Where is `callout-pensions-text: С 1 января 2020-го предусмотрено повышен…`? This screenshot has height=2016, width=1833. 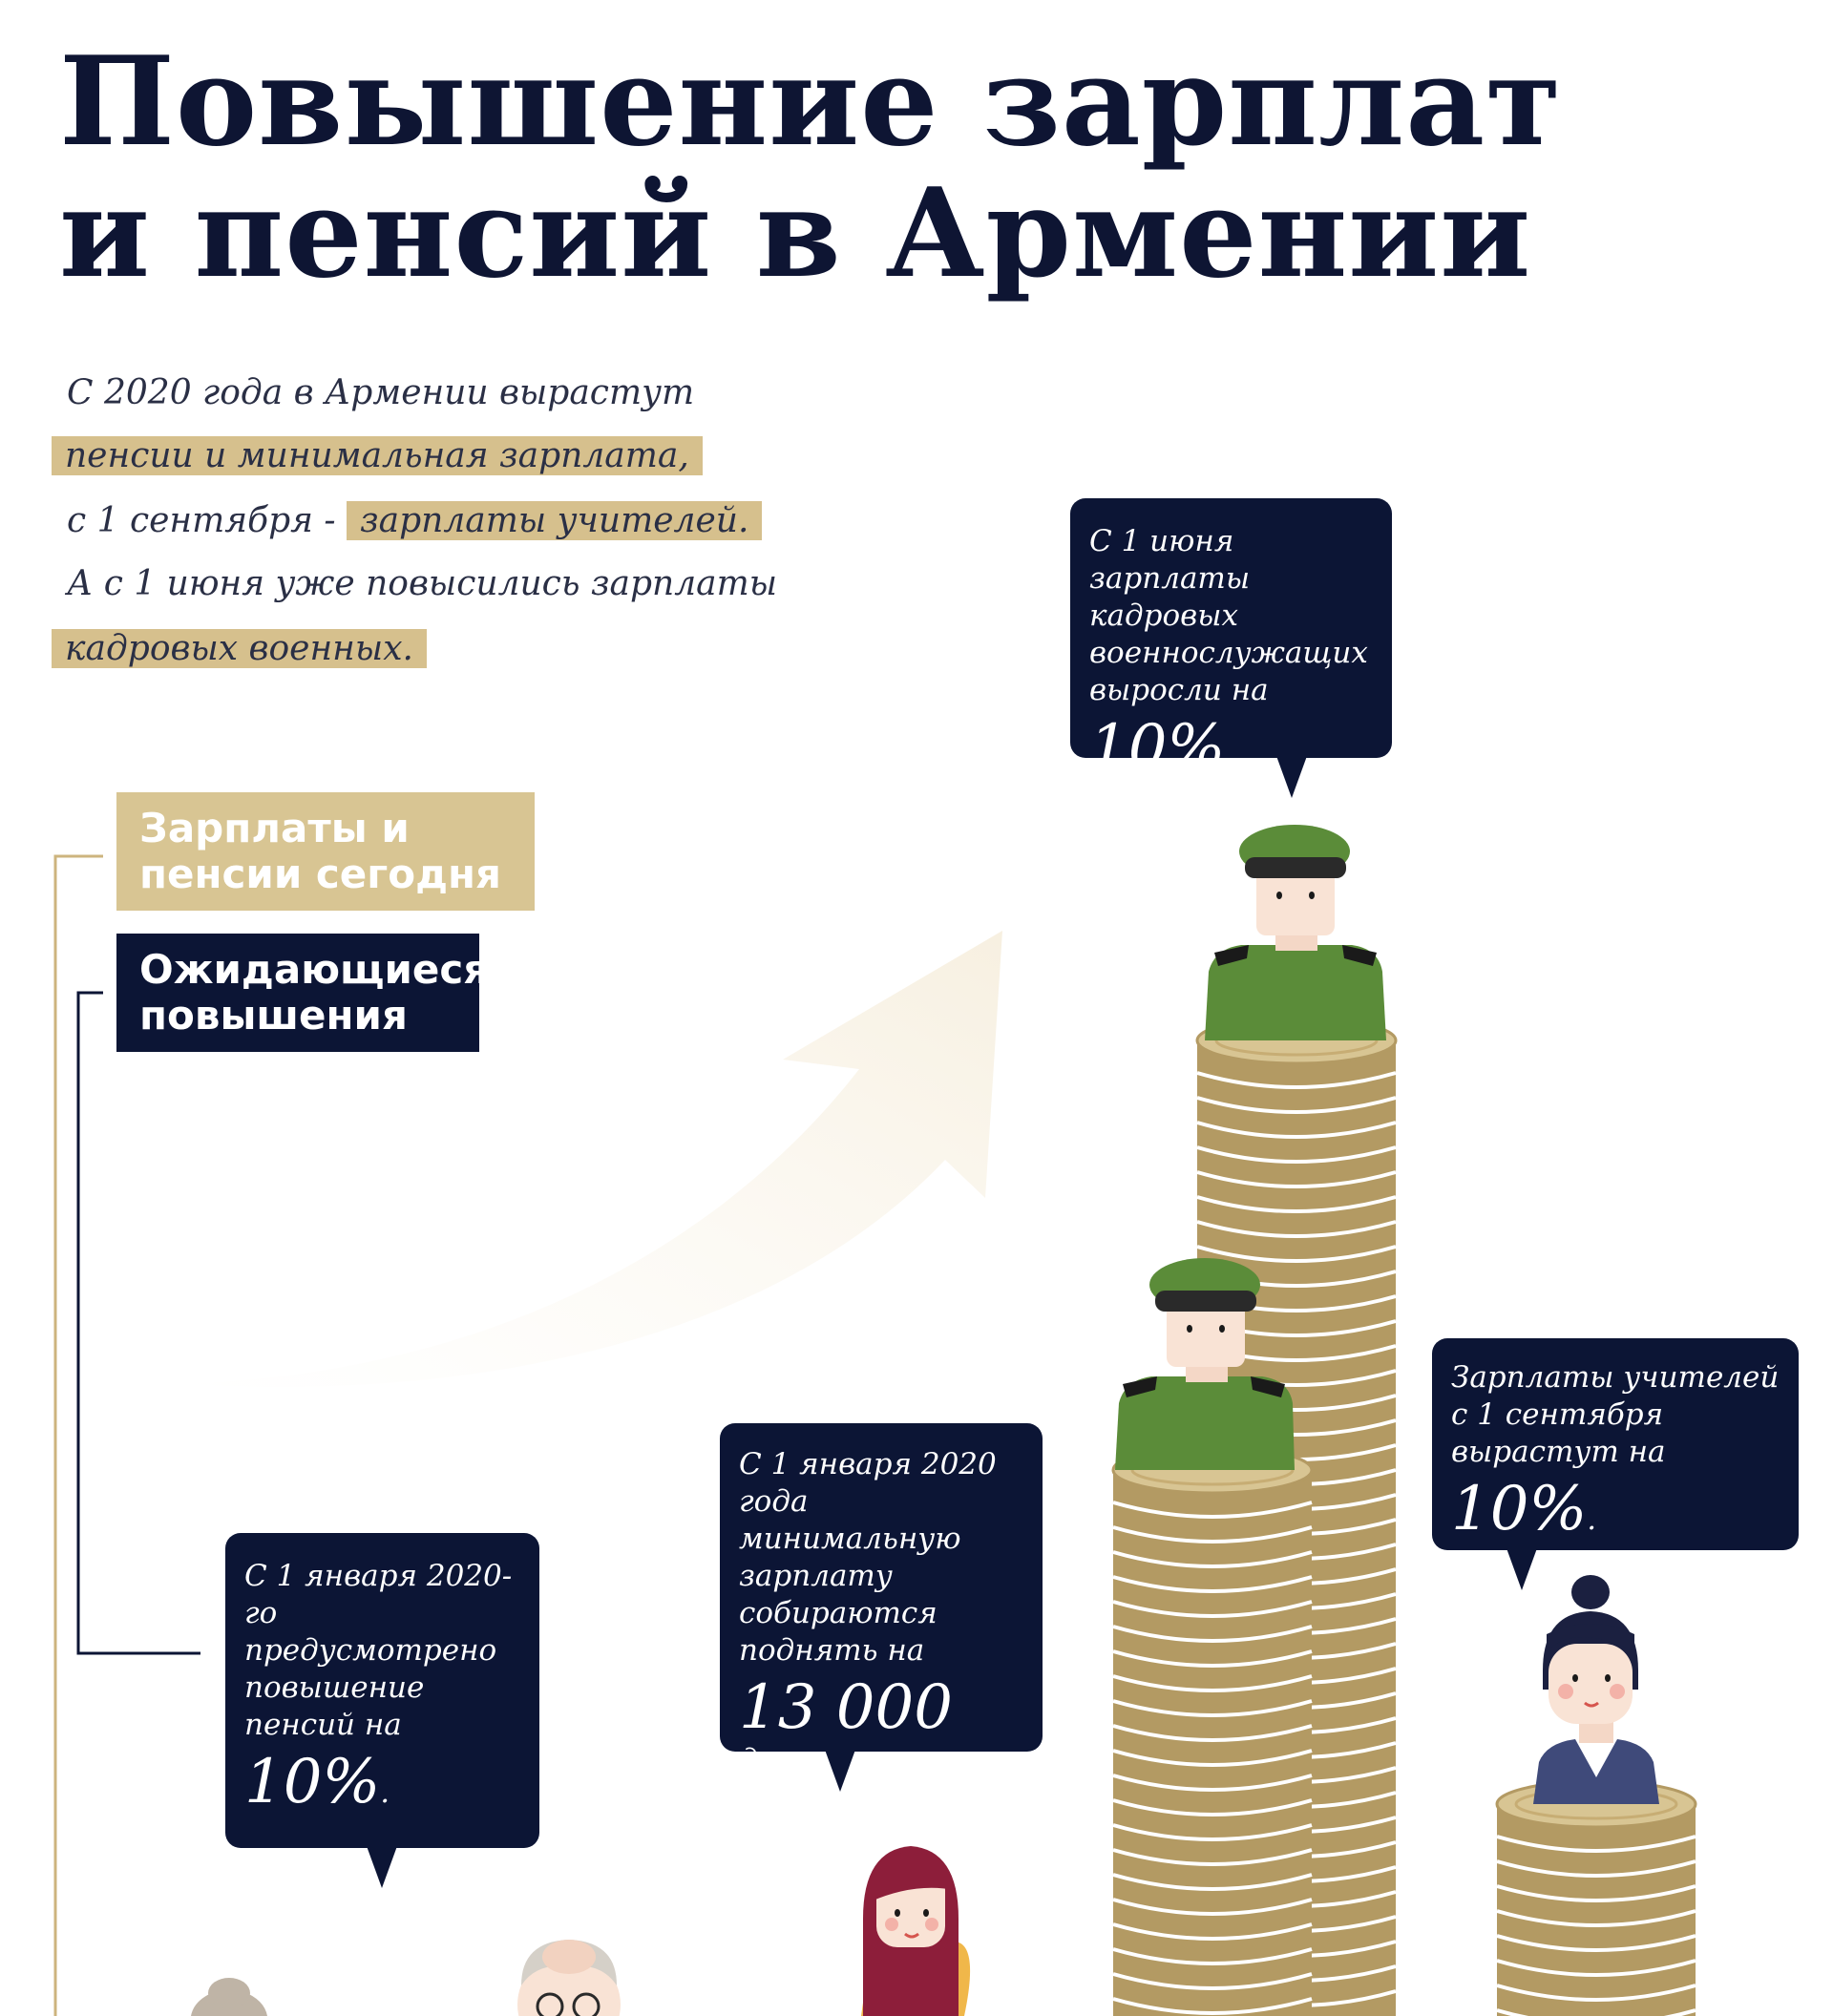
callout-pensions-text: С 1 января 2020-го предусмотрено повышен… is located at coordinates (378, 1650).